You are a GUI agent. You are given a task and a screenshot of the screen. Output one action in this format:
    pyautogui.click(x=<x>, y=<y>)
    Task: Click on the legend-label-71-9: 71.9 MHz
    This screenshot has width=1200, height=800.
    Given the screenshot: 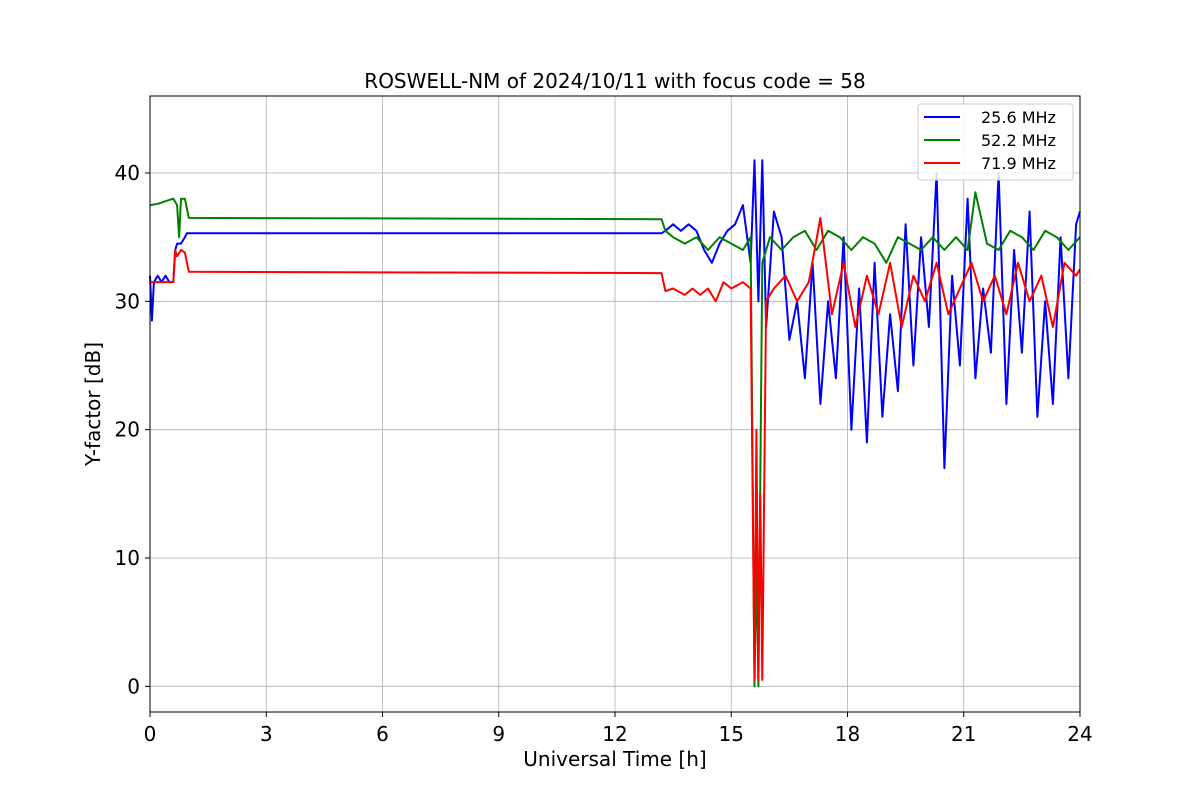 What is the action you would take?
    pyautogui.click(x=1018, y=163)
    